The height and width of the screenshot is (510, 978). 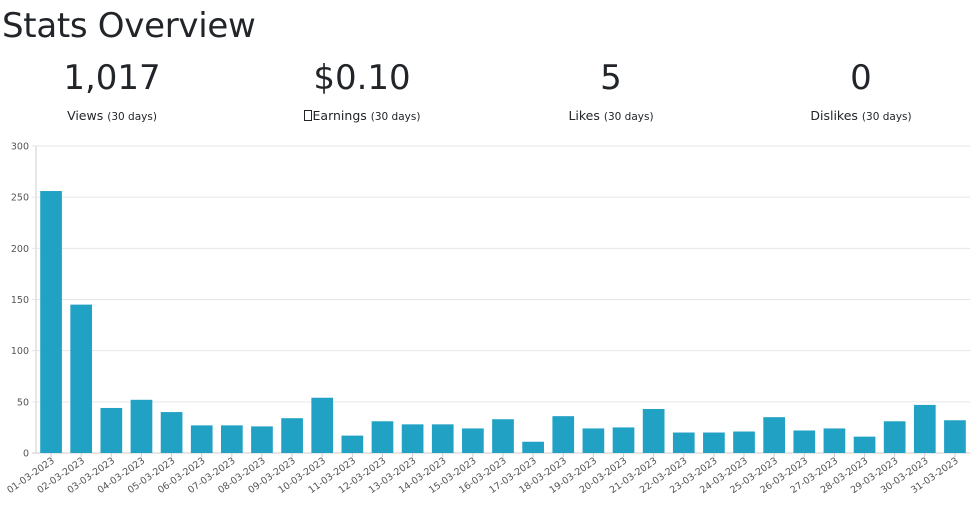 What do you see at coordinates (85, 115) in the screenshot?
I see `stat-views-label: Views` at bounding box center [85, 115].